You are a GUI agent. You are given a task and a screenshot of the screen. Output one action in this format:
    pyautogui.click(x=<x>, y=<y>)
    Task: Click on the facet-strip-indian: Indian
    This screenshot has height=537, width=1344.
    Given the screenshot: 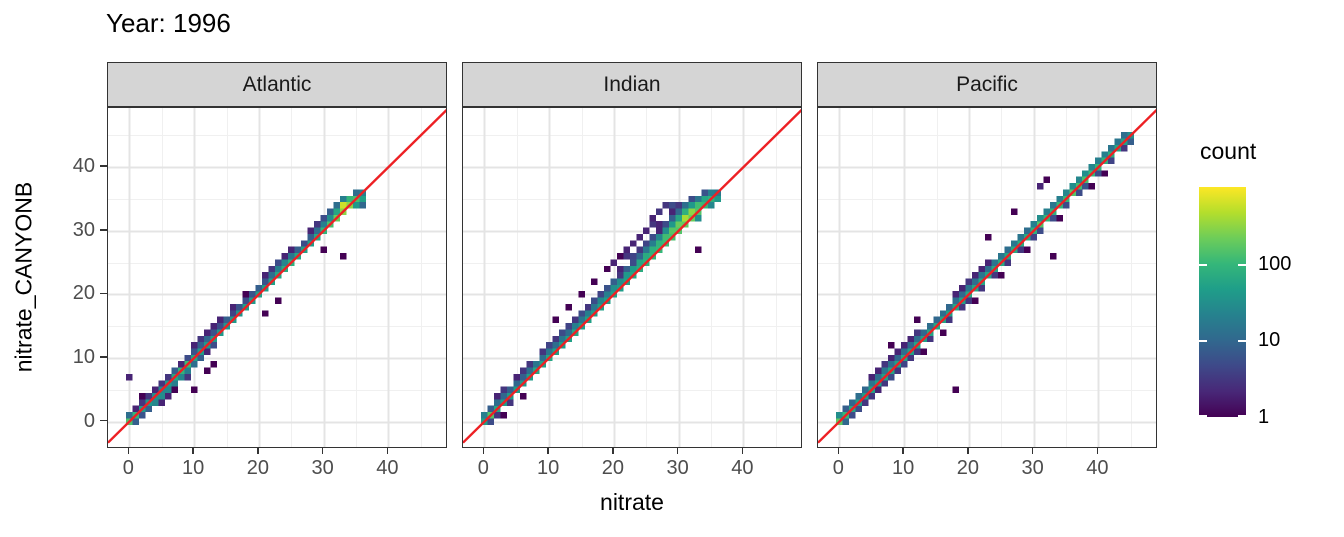 What is the action you would take?
    pyautogui.click(x=632, y=84)
    